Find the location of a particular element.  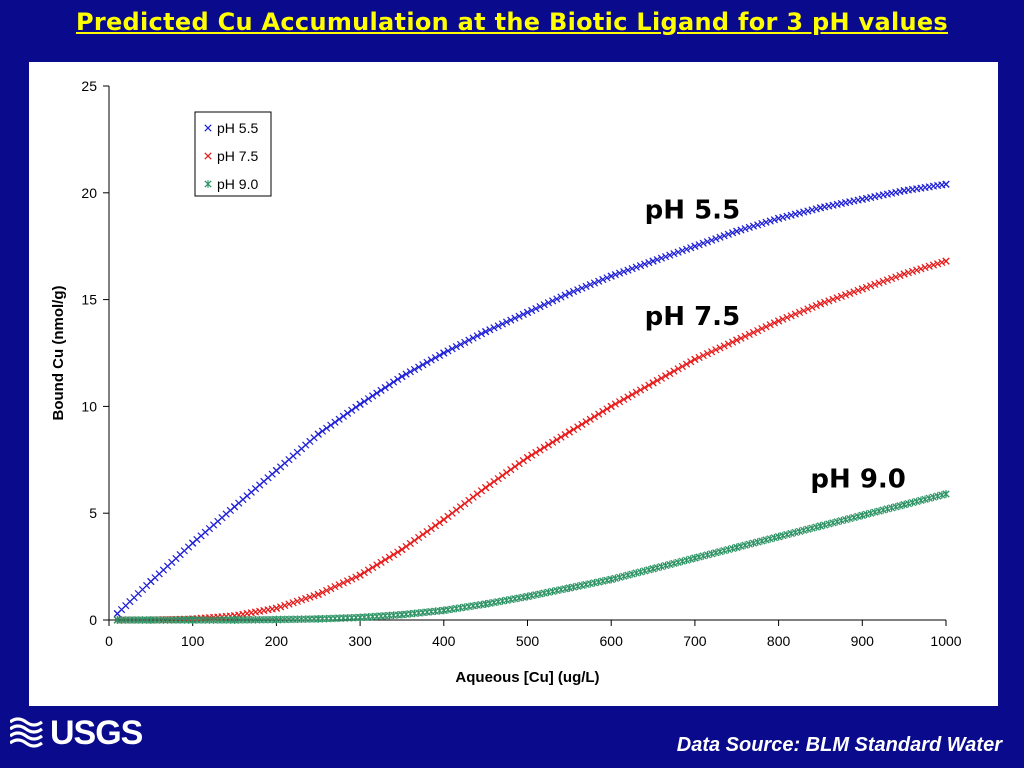

curve-label: pH 7.5 is located at coordinates (692, 317).